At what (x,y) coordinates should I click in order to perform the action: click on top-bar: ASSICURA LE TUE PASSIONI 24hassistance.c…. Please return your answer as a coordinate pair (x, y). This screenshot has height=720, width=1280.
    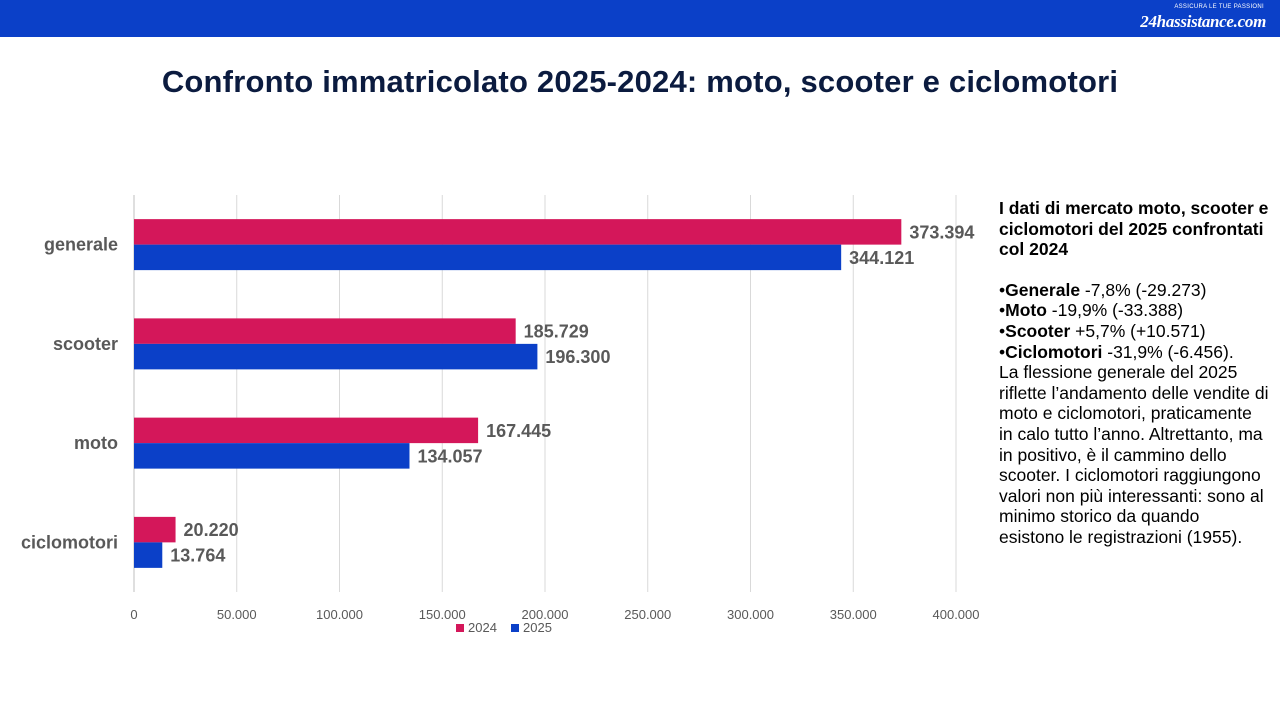
    Looking at the image, I should click on (640, 18).